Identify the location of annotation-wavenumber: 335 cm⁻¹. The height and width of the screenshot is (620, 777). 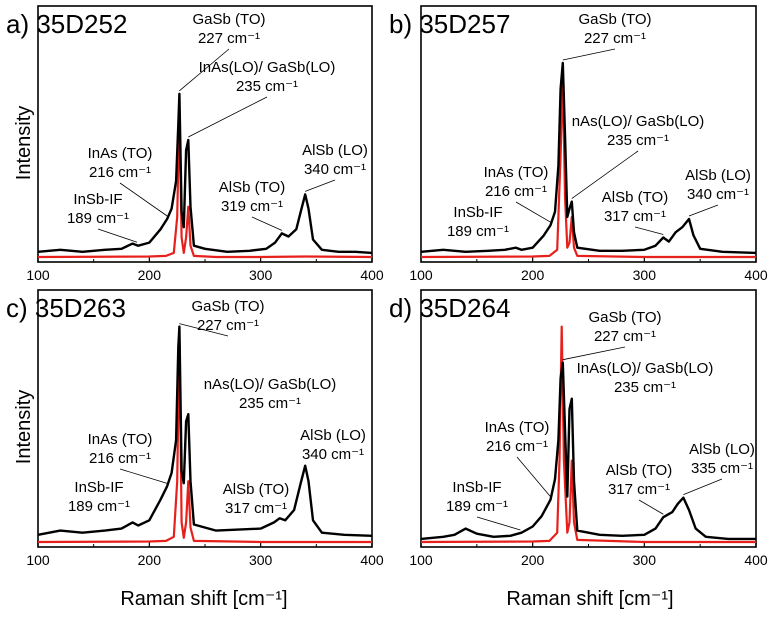
(722, 468).